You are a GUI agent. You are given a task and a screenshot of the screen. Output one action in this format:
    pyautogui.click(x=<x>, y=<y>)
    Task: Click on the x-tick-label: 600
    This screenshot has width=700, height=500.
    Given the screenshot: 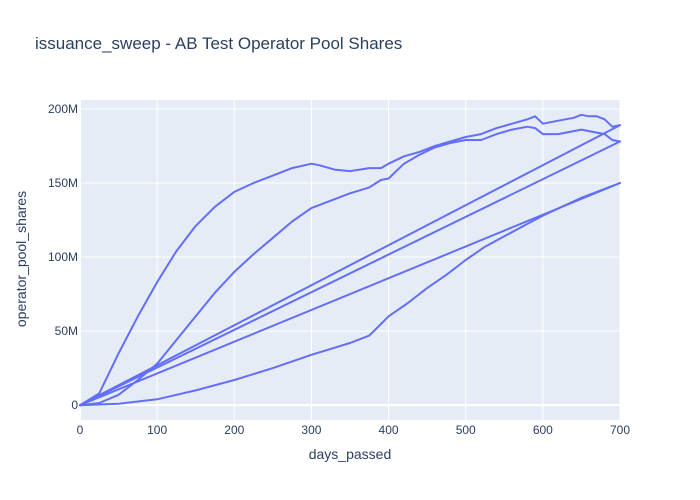 What is the action you would take?
    pyautogui.click(x=543, y=430)
    